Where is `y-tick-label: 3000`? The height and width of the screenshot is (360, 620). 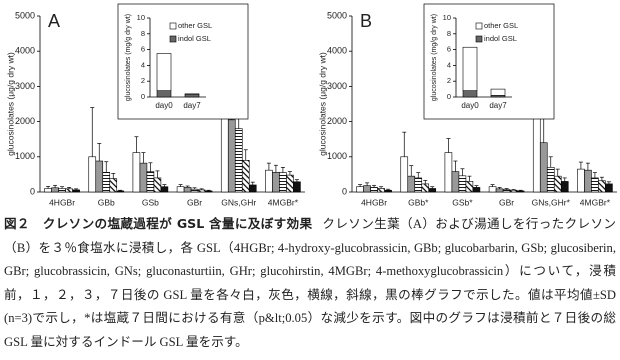 y-tick-label: 3000 is located at coordinates (25, 86).